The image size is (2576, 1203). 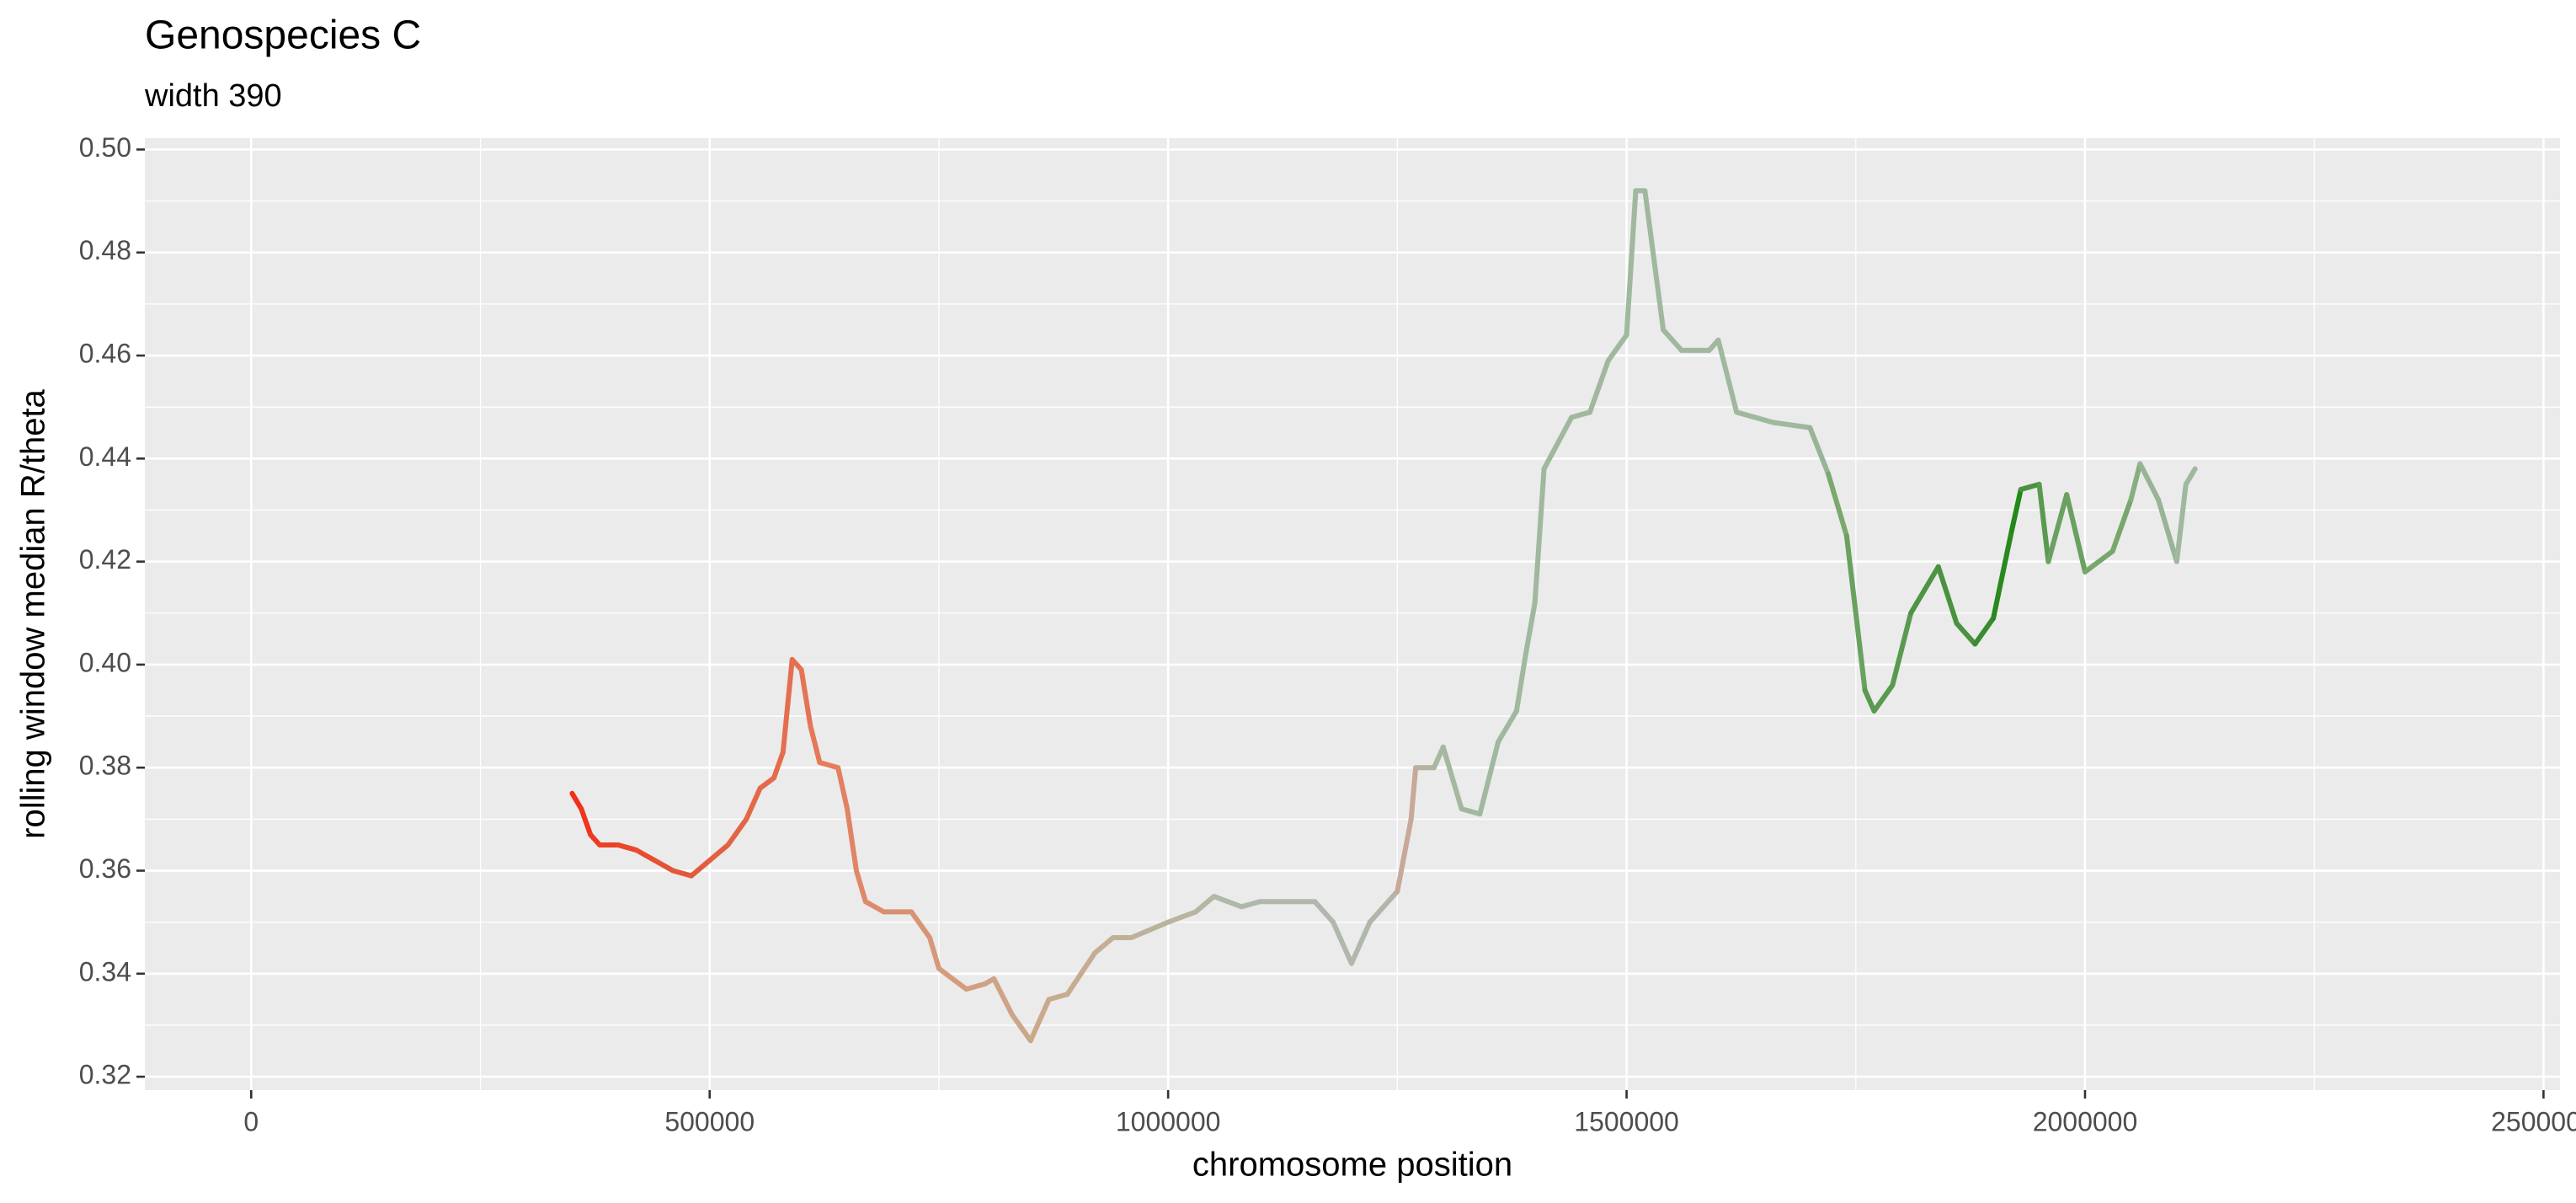 I want to click on x-tick-label: 1000000, so click(x=1168, y=1121).